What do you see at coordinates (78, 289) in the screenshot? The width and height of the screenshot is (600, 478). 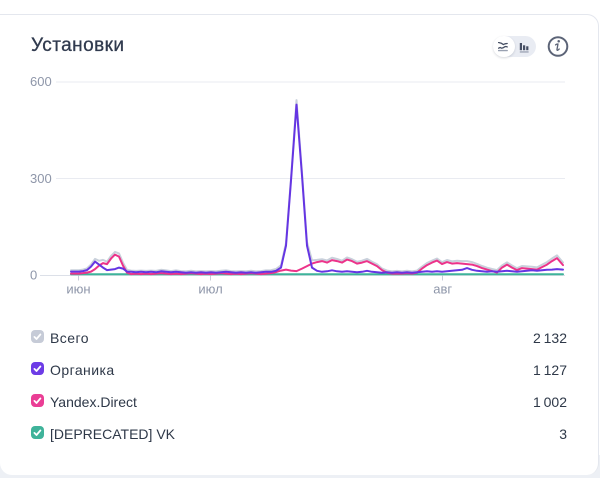 I see `svg-text: июн` at bounding box center [78, 289].